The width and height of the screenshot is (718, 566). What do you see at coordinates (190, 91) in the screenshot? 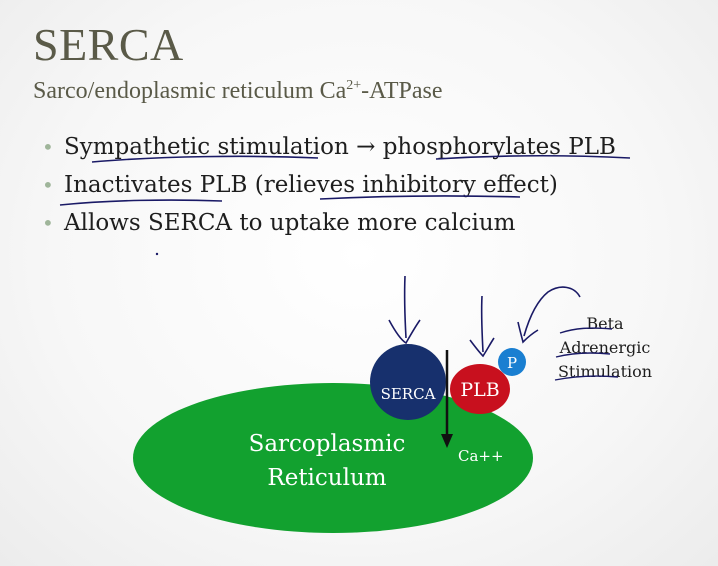
I see `subtitle-prefix: Sarco/endoplasmic reticulum Ca` at bounding box center [190, 91].